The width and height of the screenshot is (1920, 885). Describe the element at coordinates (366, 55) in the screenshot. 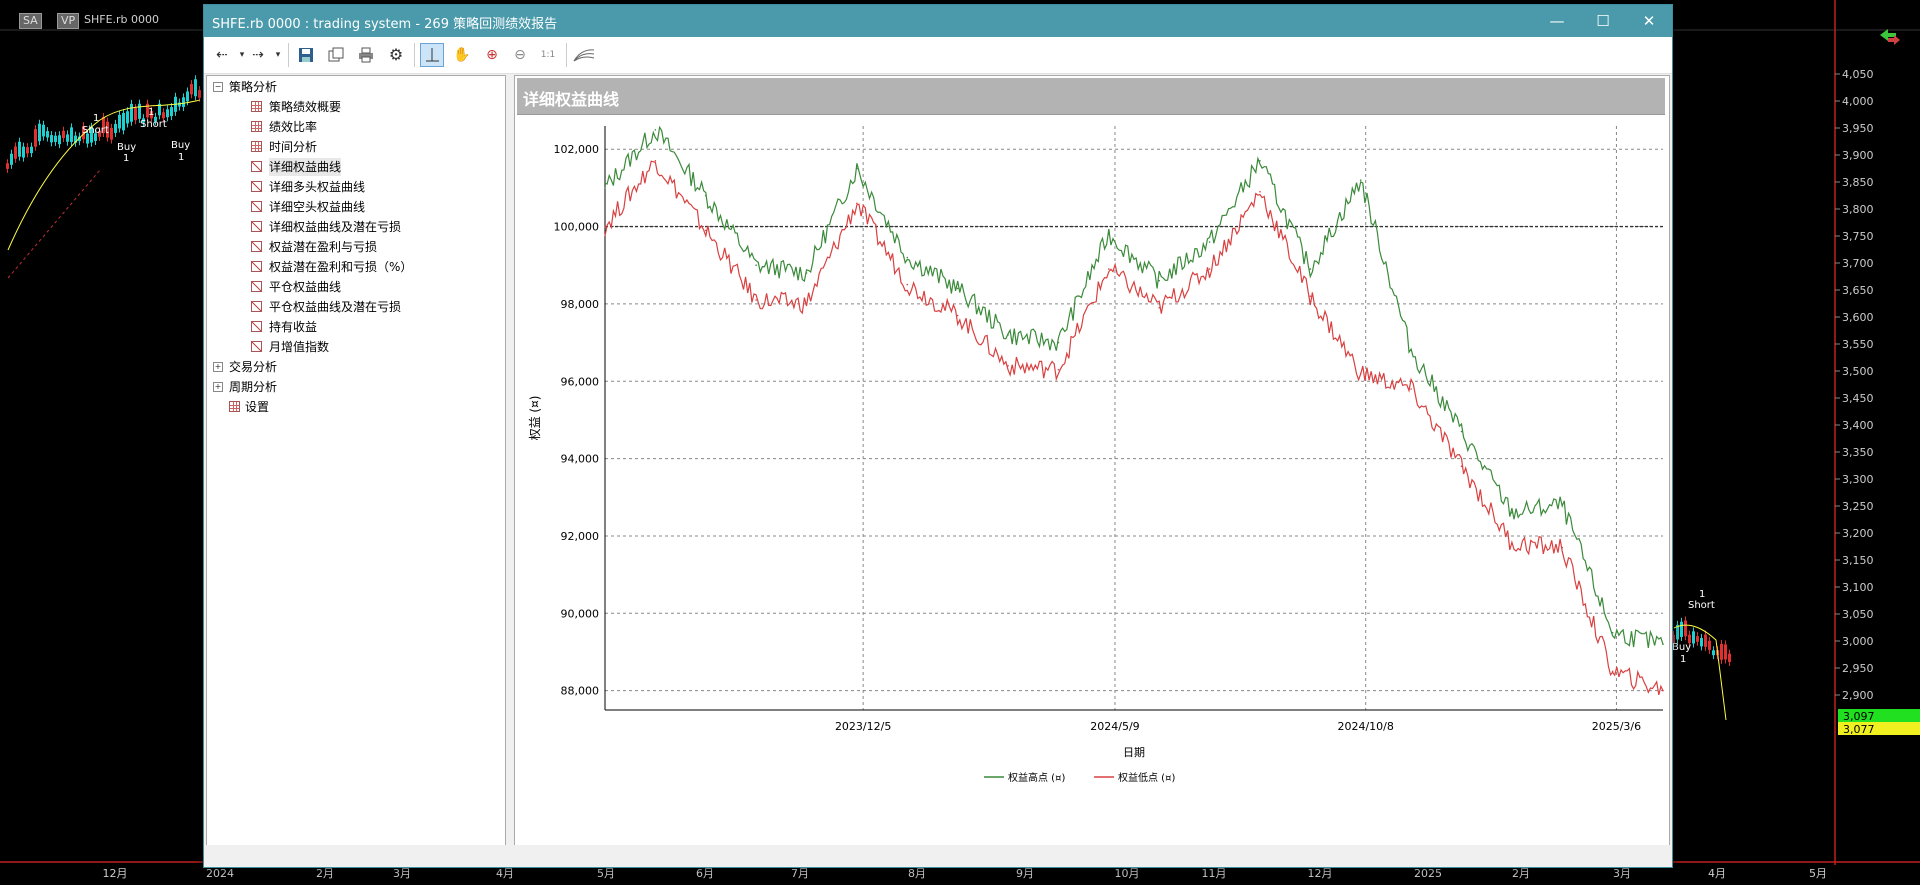

I see `print-icon` at that location.